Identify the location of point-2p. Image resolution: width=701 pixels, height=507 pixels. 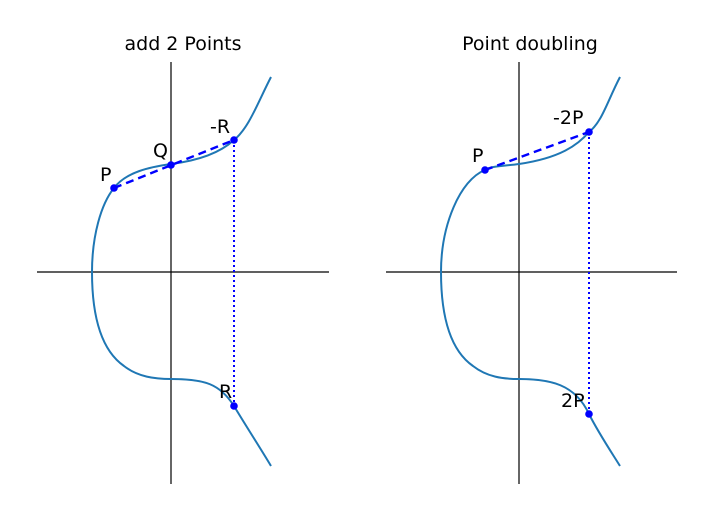
(589, 414).